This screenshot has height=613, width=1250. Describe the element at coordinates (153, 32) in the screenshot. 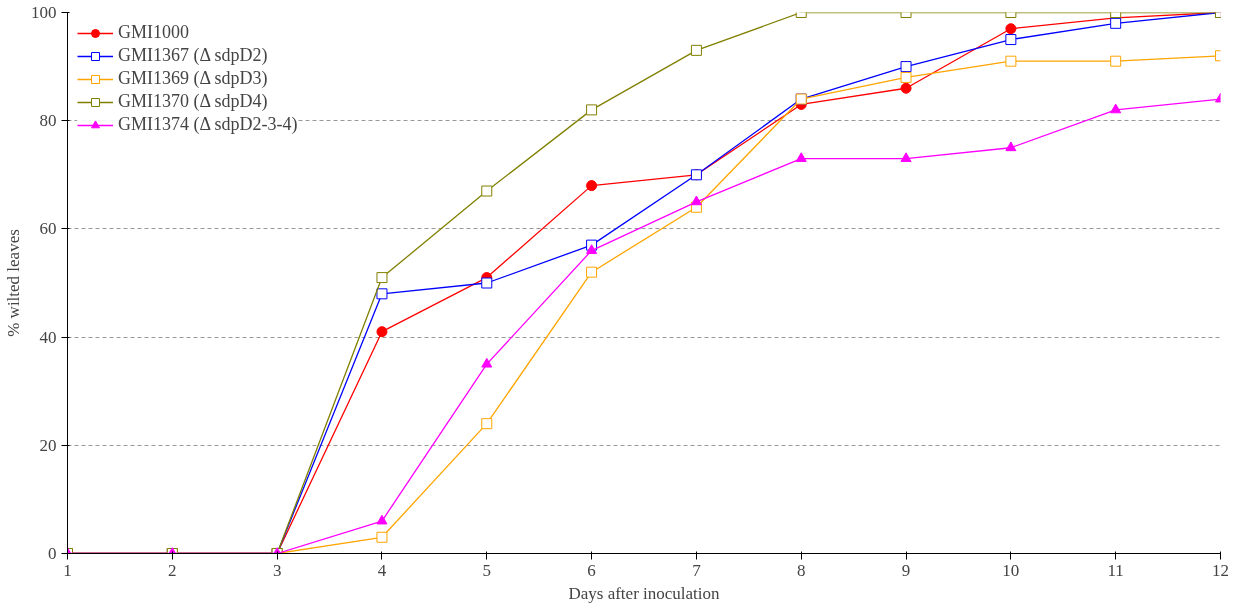

I see `legend-label: GMI1000` at that location.